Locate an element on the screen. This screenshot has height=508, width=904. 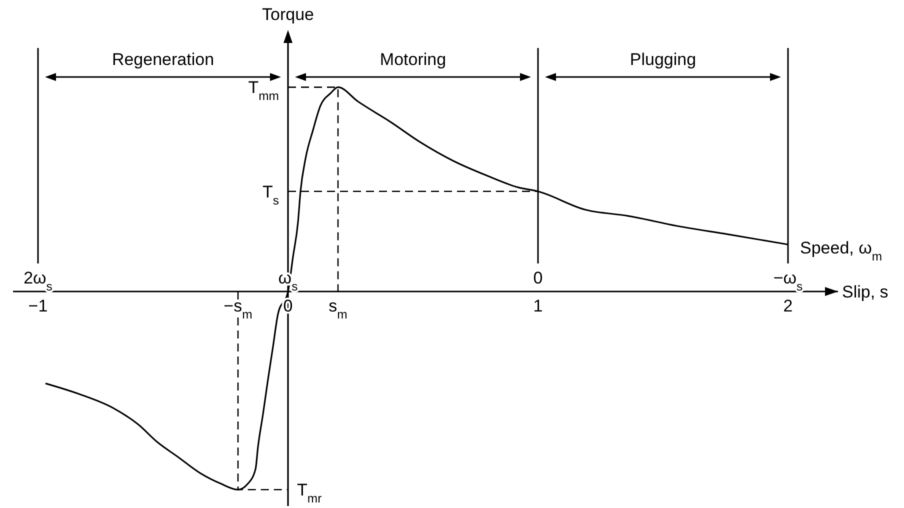
text: Plugging is located at coordinates (663, 59).